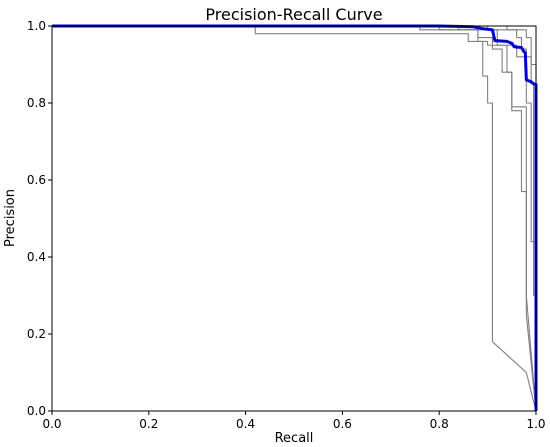  I want to click on y-tick-label: 0.8, so click(36, 103).